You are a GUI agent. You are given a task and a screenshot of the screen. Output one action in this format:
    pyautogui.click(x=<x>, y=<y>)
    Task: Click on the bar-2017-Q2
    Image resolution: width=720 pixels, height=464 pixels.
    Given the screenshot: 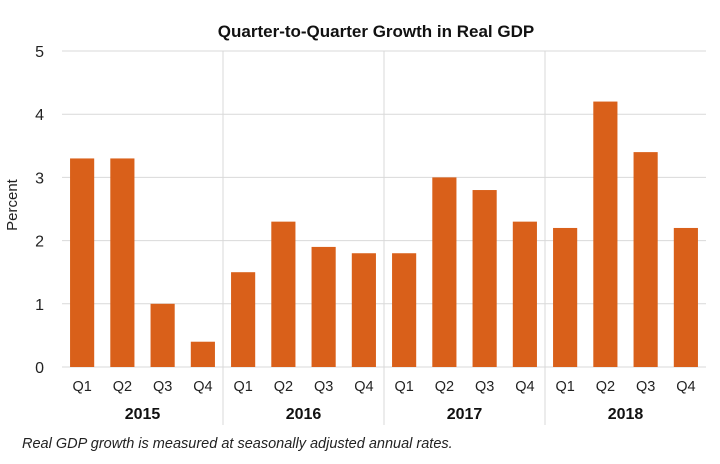 What is the action you would take?
    pyautogui.click(x=444, y=272)
    